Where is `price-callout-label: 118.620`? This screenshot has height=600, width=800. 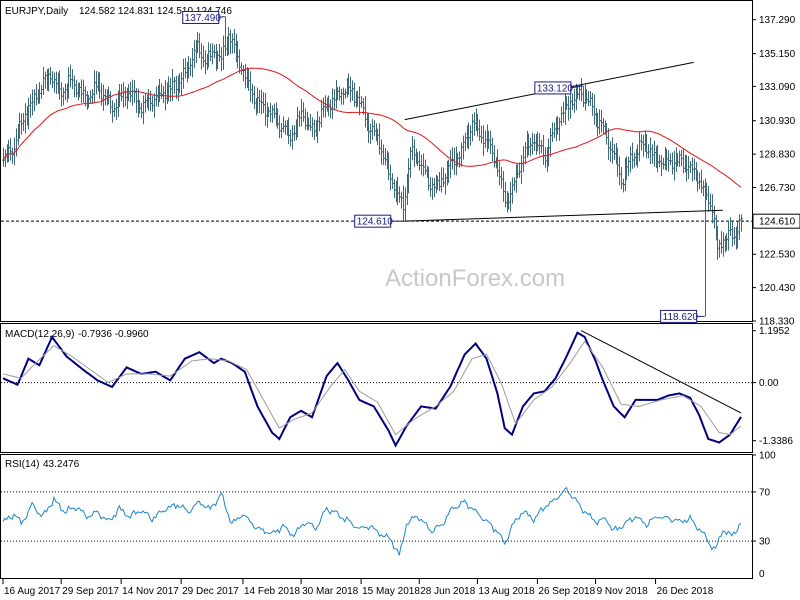
price-callout-label: 118.620 is located at coordinates (681, 317).